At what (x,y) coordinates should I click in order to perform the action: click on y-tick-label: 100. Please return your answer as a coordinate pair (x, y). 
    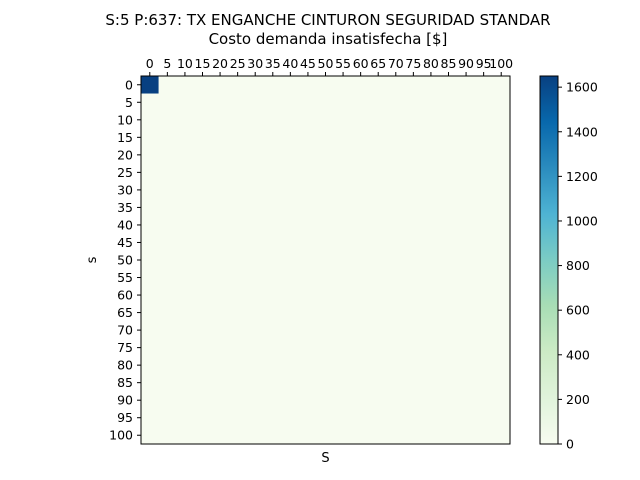
    Looking at the image, I should click on (121, 435).